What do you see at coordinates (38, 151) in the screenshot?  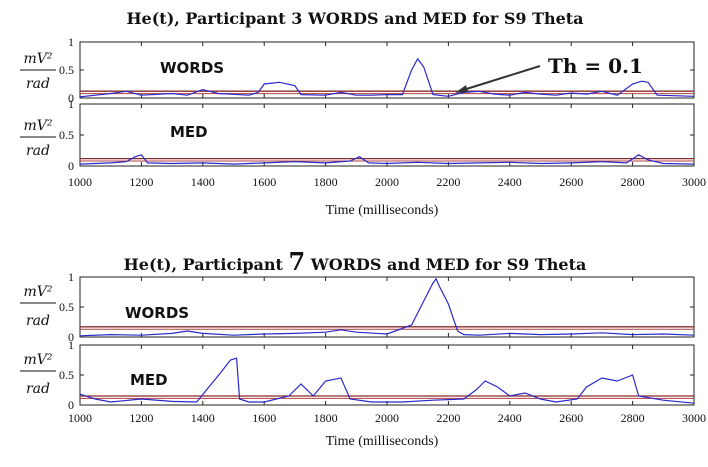 I see `top-med-ylabel-den: rad` at bounding box center [38, 151].